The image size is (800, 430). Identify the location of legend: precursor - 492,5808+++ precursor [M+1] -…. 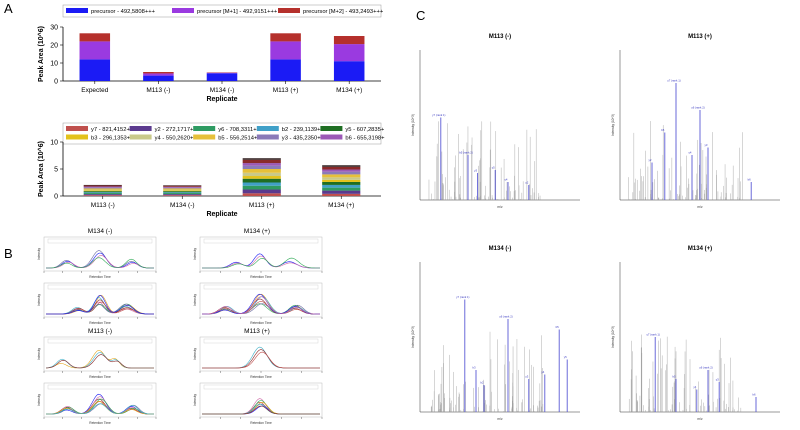
(223, 11).